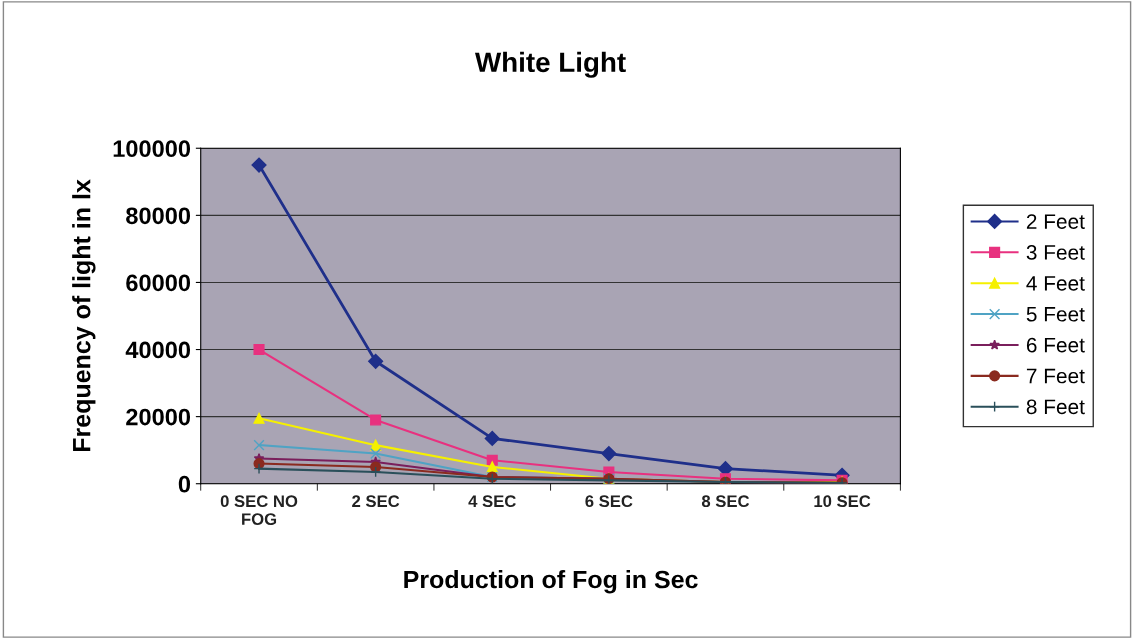  I want to click on x-tick-label: 6 SEC, so click(609, 501).